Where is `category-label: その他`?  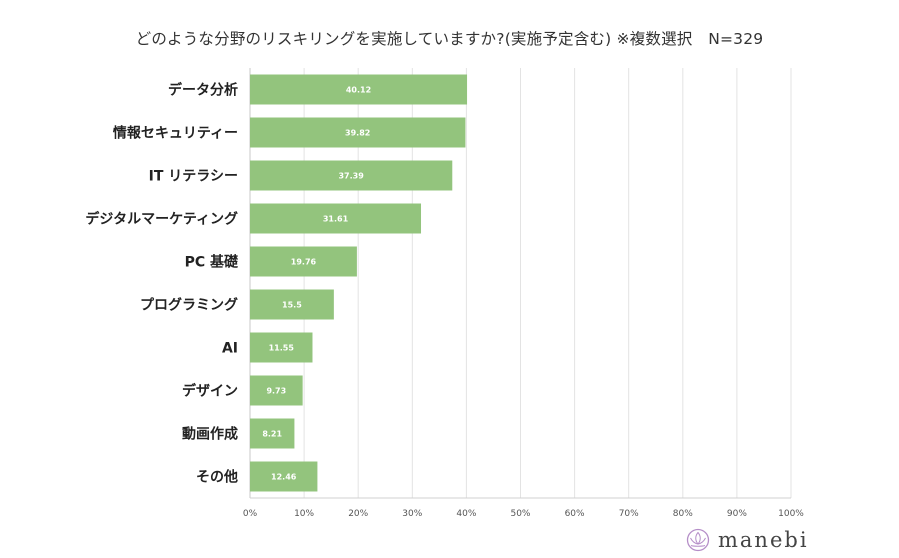
category-label: その他 is located at coordinates (217, 477).